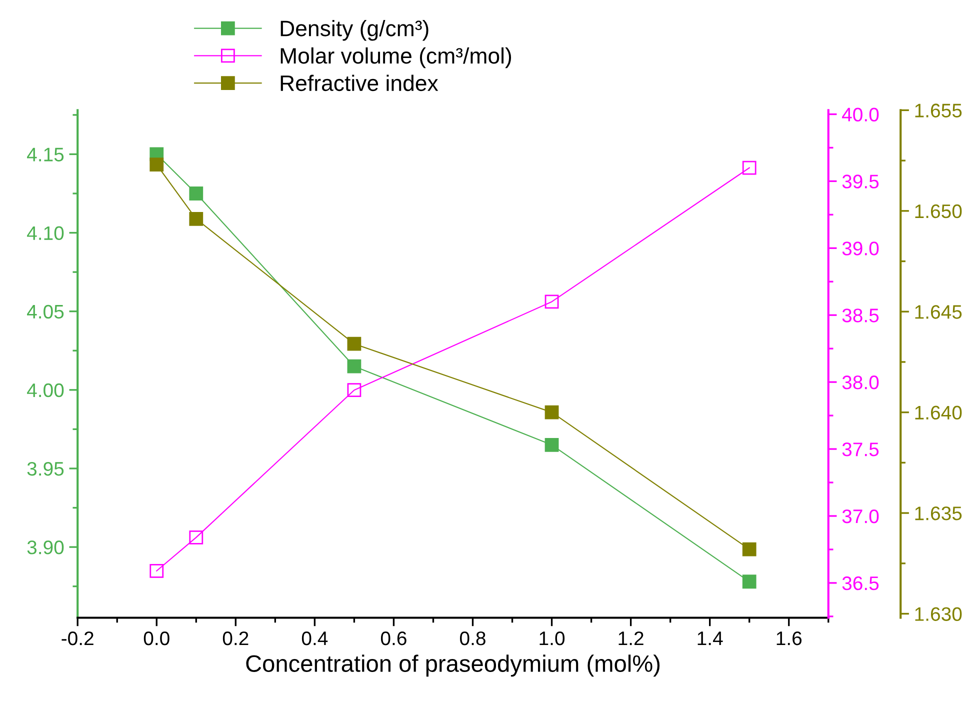  Describe the element at coordinates (45, 155) in the screenshot. I see `y-tick-label: 4.15` at that location.